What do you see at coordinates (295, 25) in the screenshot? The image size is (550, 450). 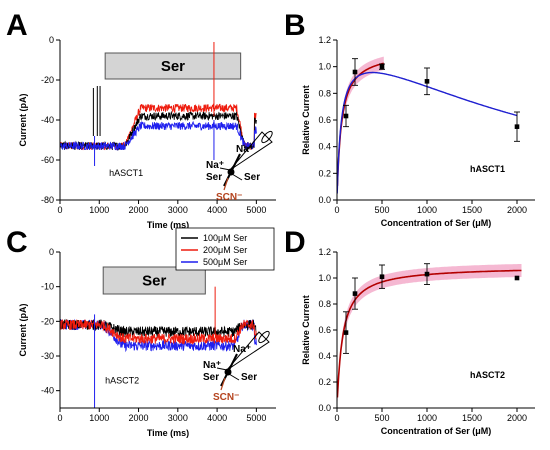 I see `panel-label-b: B` at bounding box center [295, 25].